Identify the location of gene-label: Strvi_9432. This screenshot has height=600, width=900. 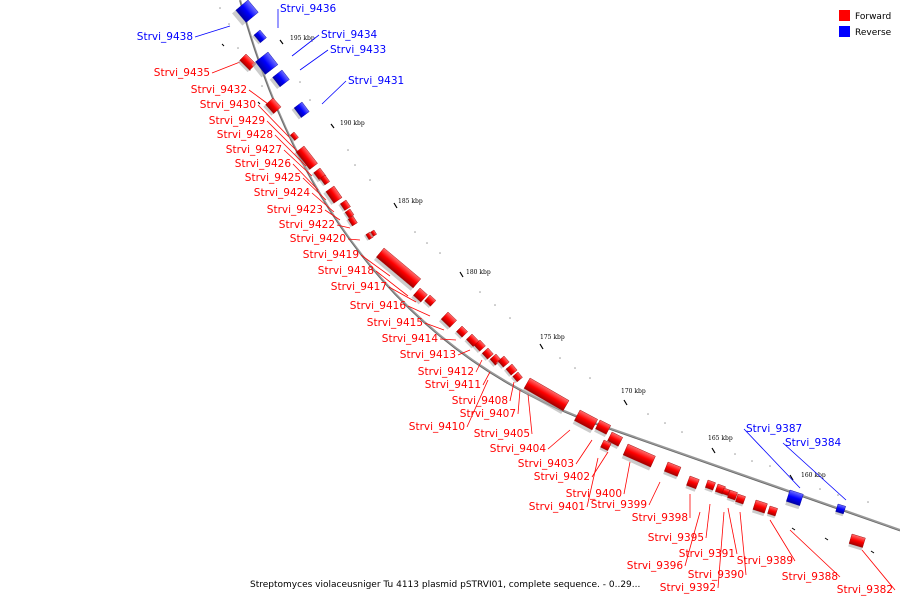
(219, 90).